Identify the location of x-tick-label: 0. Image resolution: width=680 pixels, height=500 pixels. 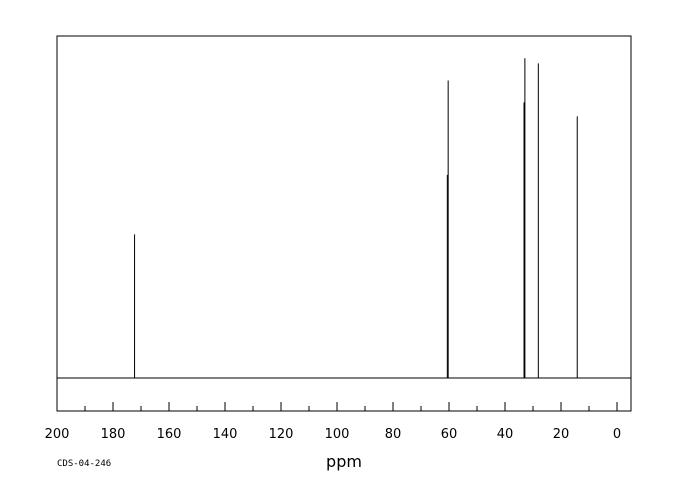
(617, 434).